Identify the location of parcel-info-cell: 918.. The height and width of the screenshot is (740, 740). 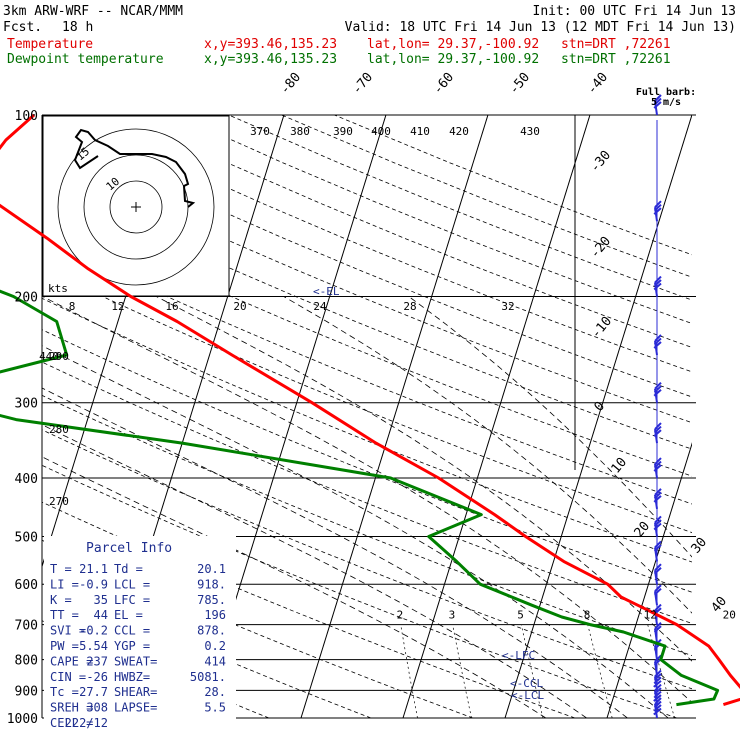
(211, 584).